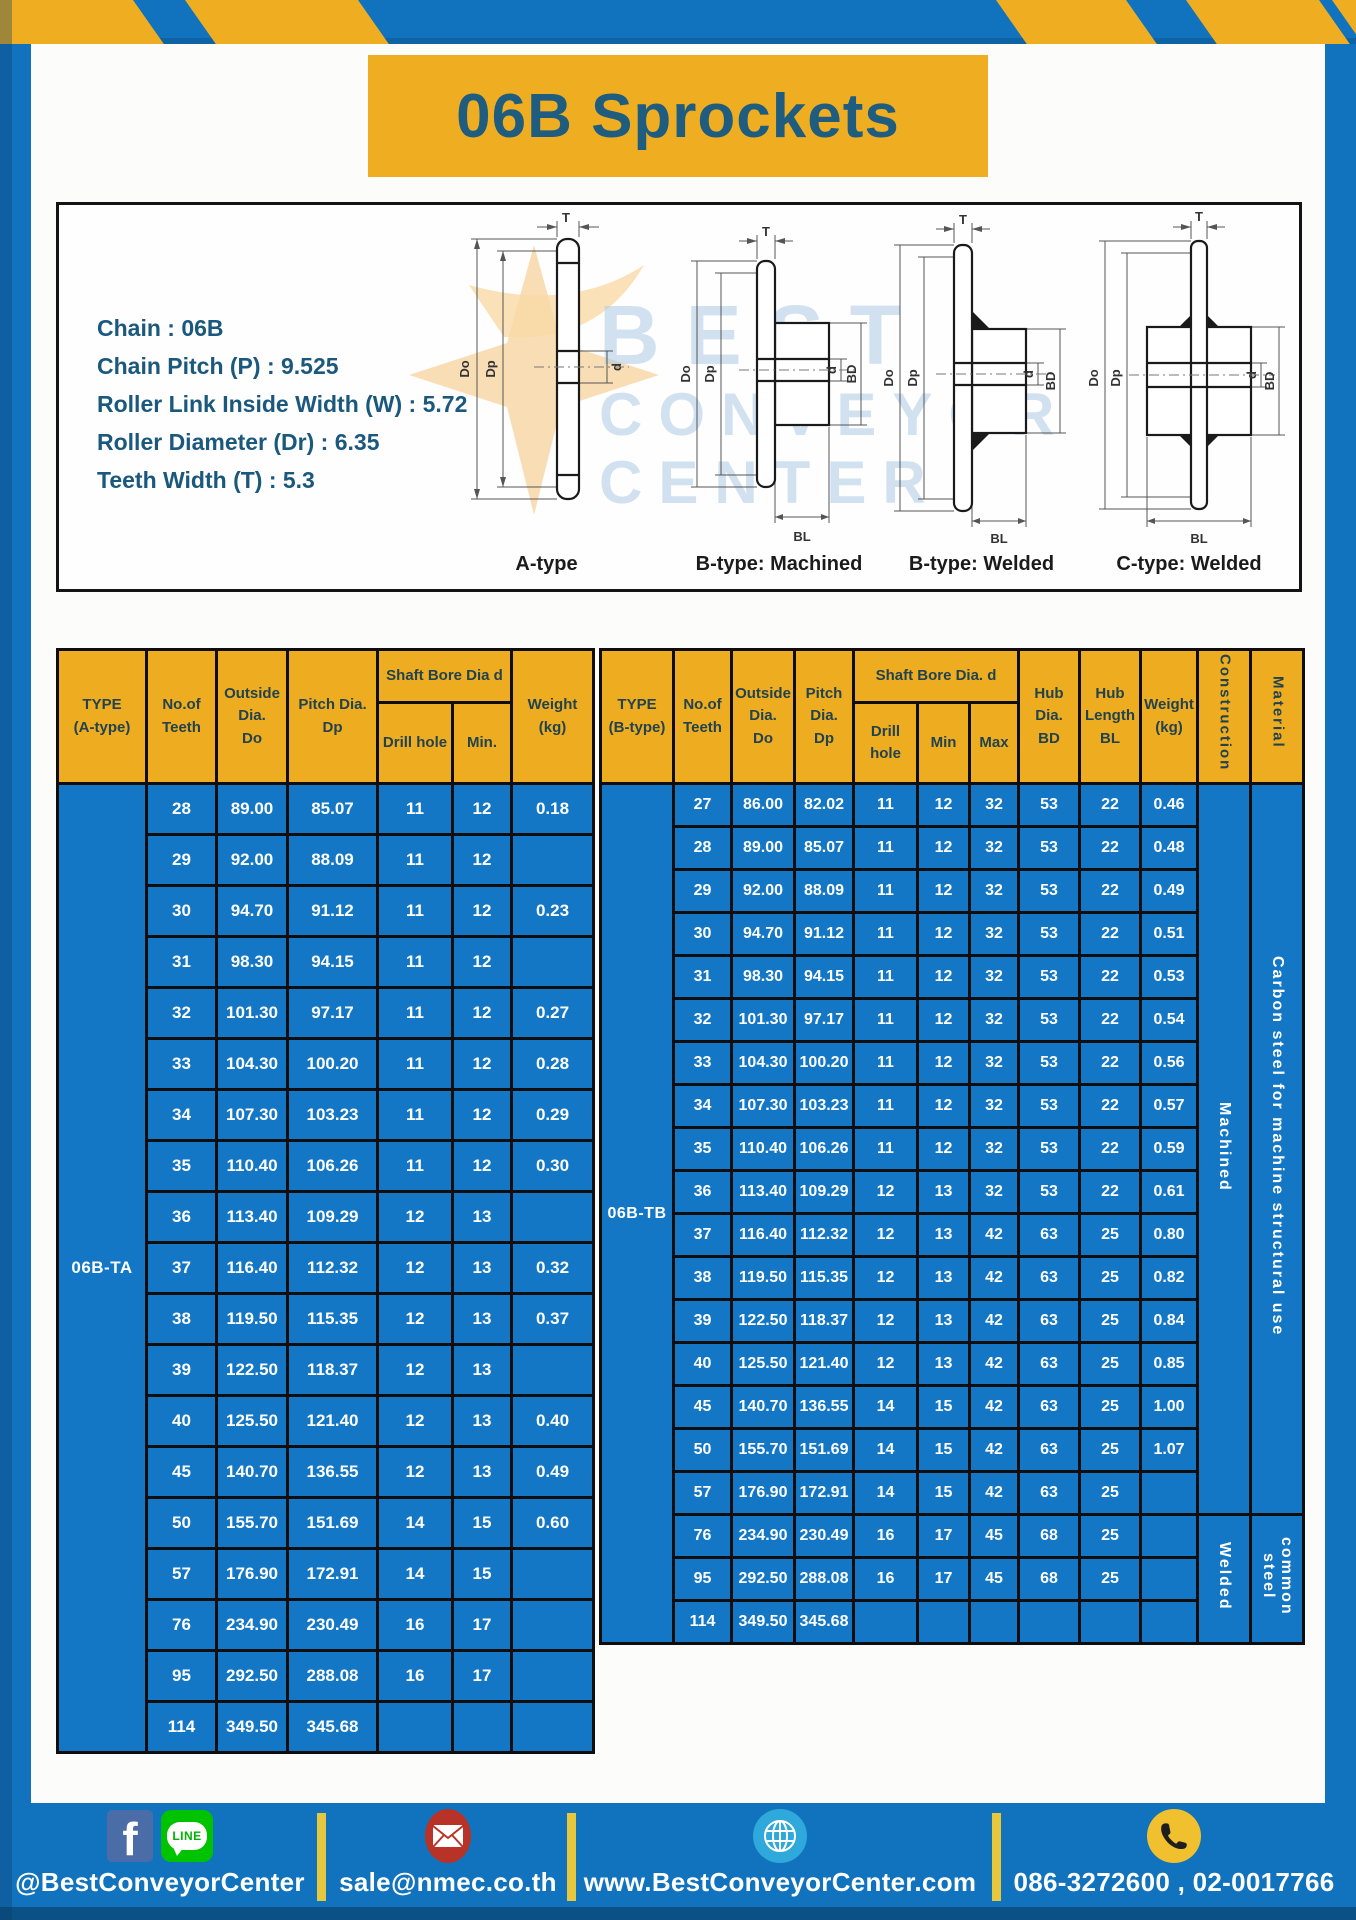 The image size is (1356, 1920). Describe the element at coordinates (763, 934) in the screenshot. I see `table-cell: 94.70` at that location.